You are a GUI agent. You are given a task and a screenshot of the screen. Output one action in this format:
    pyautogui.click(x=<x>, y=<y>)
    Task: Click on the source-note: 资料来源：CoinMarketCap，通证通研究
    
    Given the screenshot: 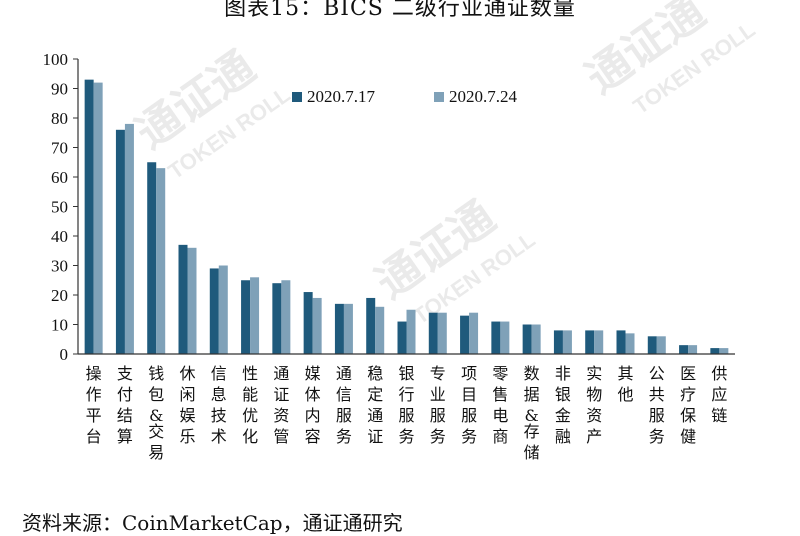 What is the action you would take?
    pyautogui.click(x=212, y=523)
    